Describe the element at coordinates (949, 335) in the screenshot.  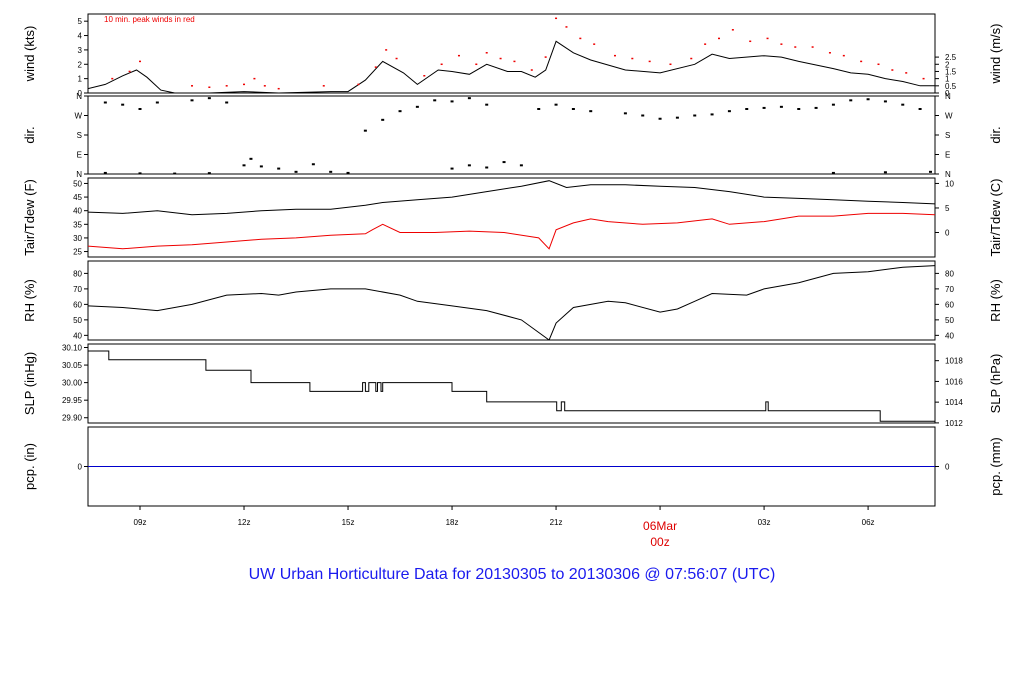
I see `ytick-right-label: 40` at that location.